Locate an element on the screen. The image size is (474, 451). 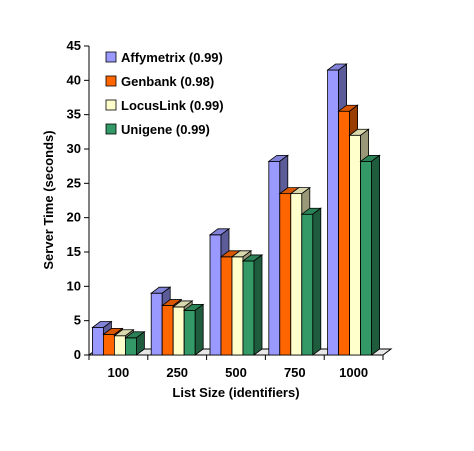
x-axis-label: List Size (identifiers) is located at coordinates (235, 392).